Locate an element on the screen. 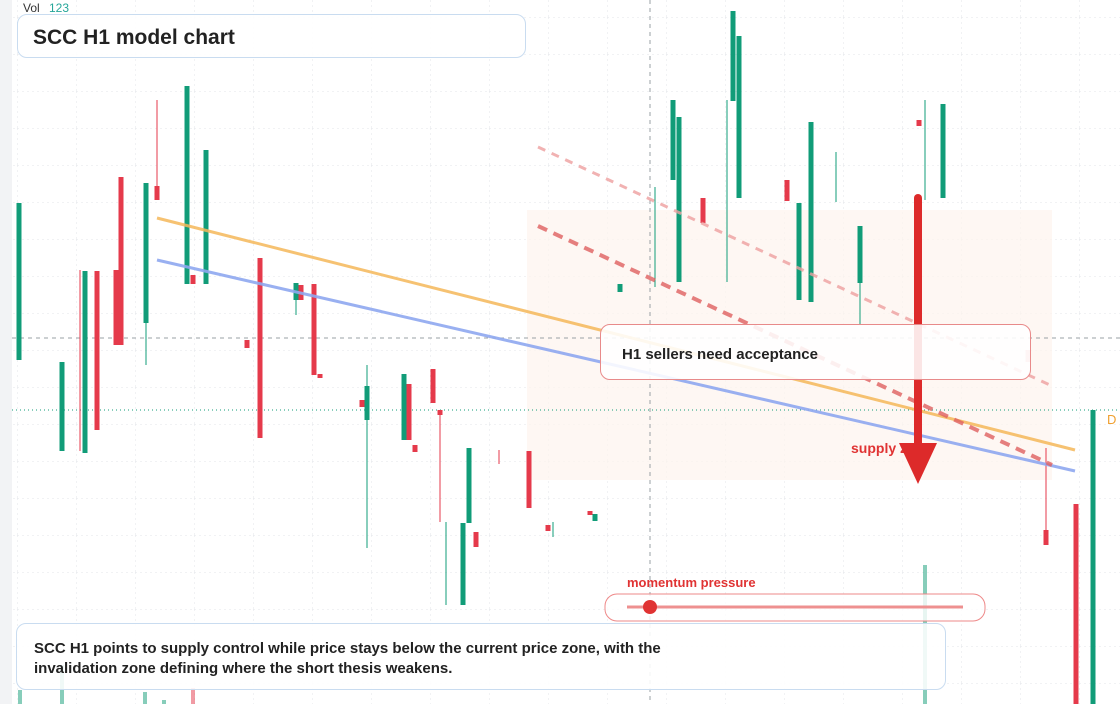  price-tag: D is located at coordinates (1111, 419).